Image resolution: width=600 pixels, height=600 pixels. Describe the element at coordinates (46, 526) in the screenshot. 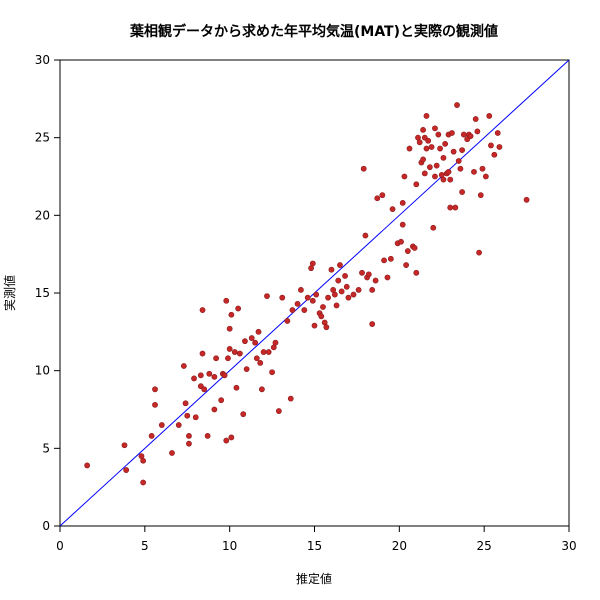

I see `y-tick-label: 0` at that location.